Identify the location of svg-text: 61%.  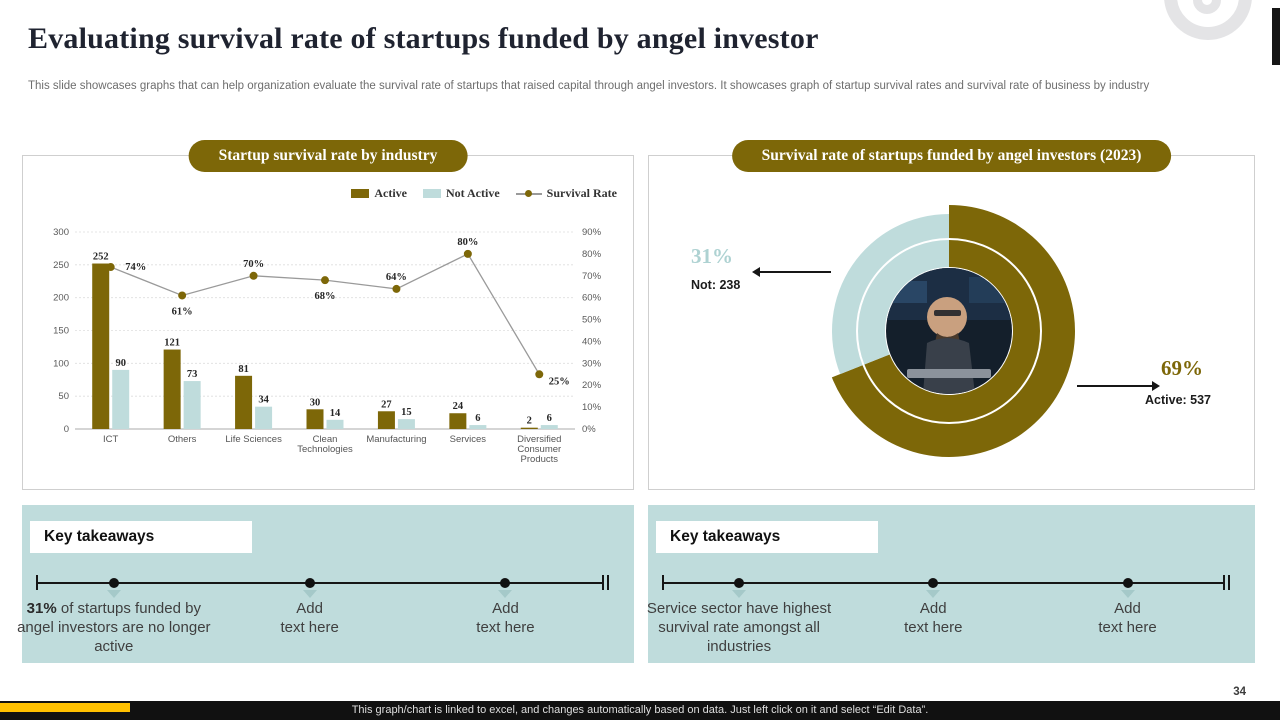
(182, 311).